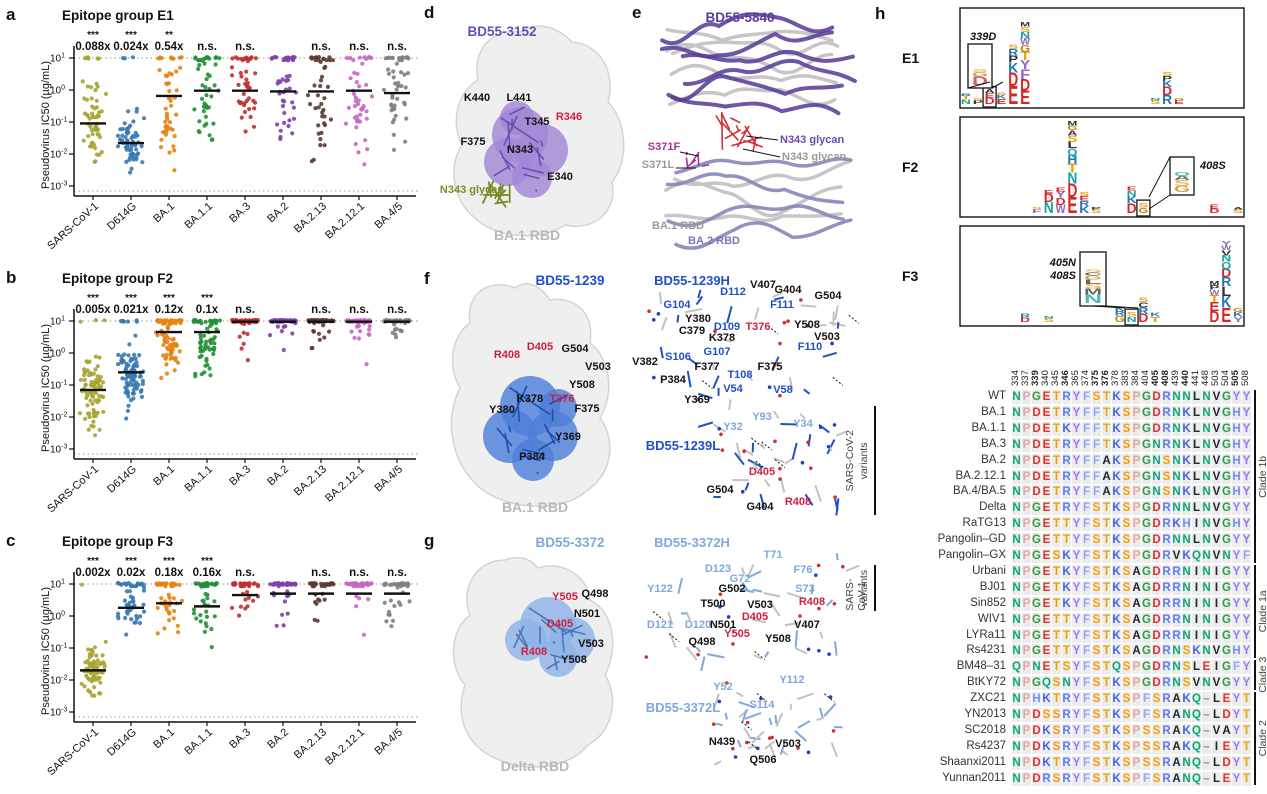  Describe the element at coordinates (131, 561) in the screenshot. I see `sig-stars: ***` at that location.